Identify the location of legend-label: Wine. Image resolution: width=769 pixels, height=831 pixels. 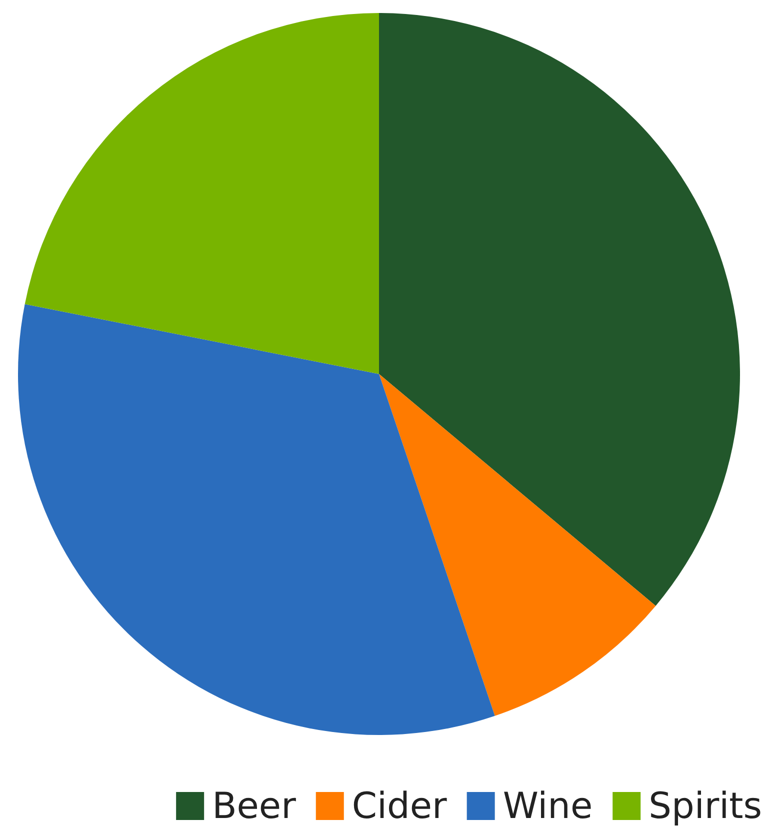
(547, 806).